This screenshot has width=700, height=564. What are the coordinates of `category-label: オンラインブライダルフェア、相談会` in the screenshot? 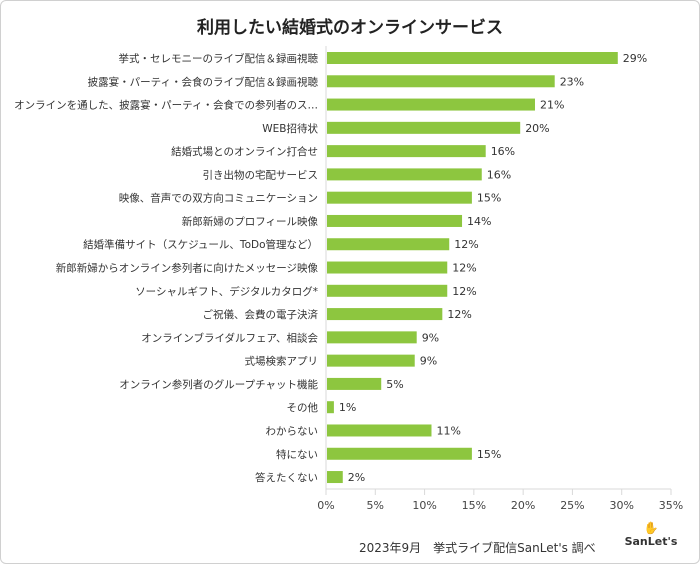 It's located at (229, 337).